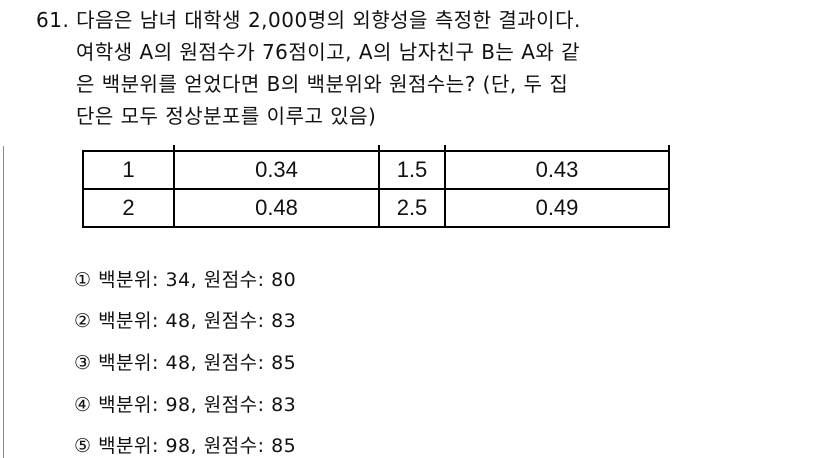 This screenshot has height=458, width=826. I want to click on table-row: 1 0.34 1.5 0.43, so click(376, 170).